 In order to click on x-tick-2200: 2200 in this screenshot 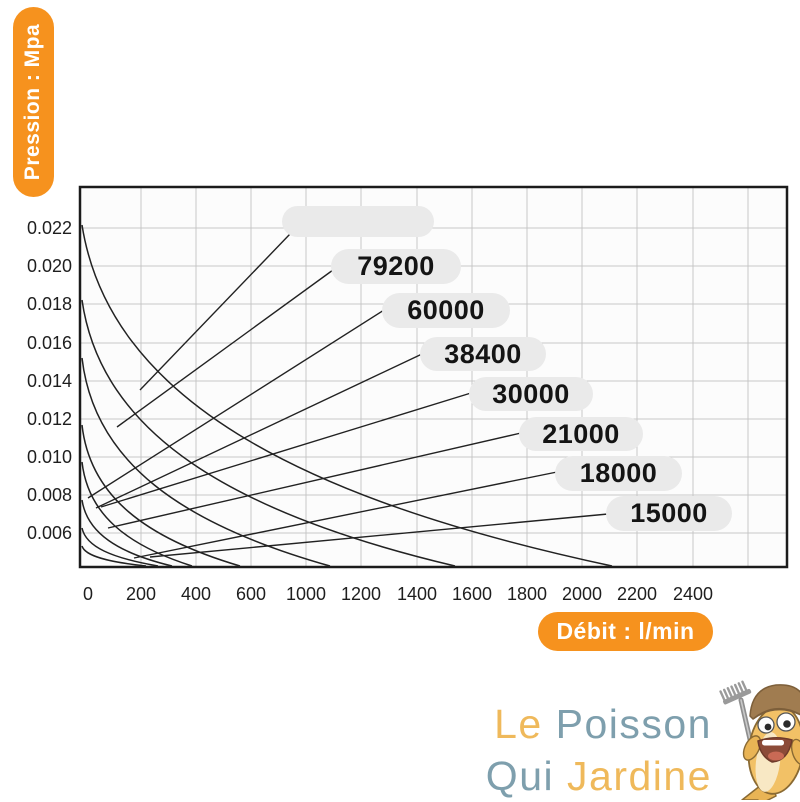, I will do `click(637, 594)`.